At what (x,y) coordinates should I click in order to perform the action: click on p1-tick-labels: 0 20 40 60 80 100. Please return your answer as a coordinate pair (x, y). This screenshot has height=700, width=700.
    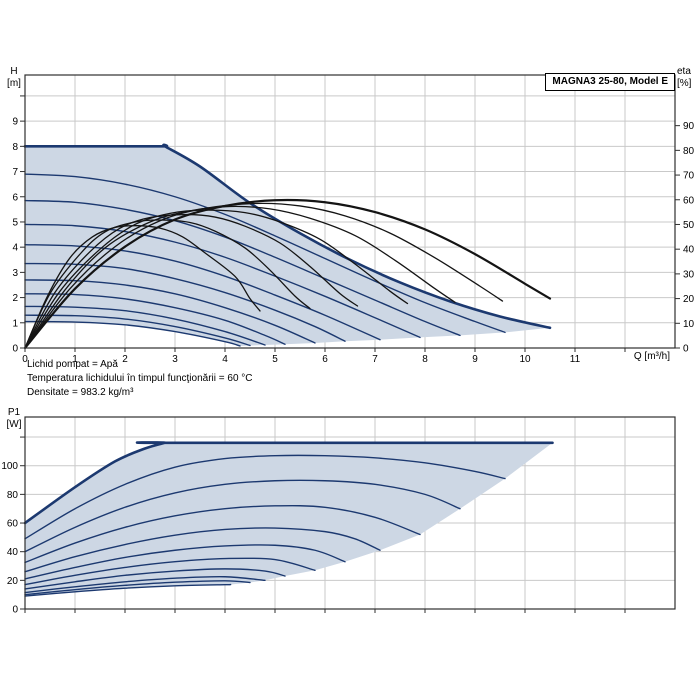
    Looking at the image, I should click on (9, 538).